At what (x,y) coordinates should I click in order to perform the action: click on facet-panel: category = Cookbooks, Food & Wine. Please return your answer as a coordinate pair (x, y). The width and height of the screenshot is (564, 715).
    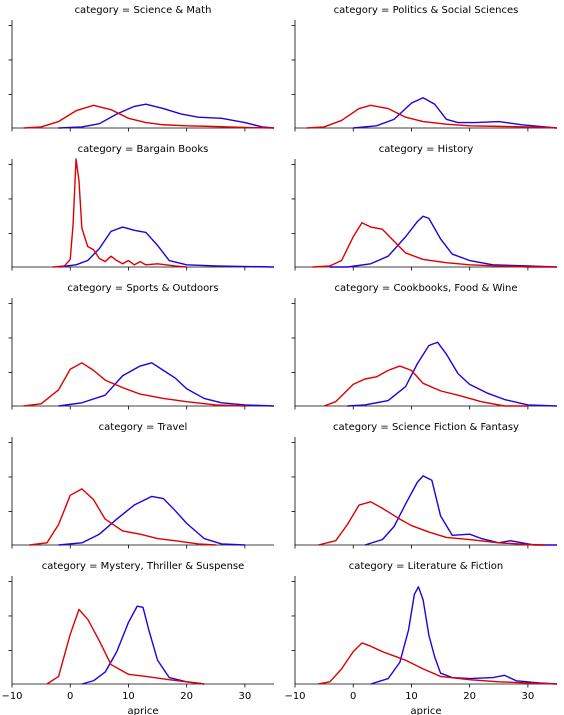
    Looking at the image, I should click on (424, 346).